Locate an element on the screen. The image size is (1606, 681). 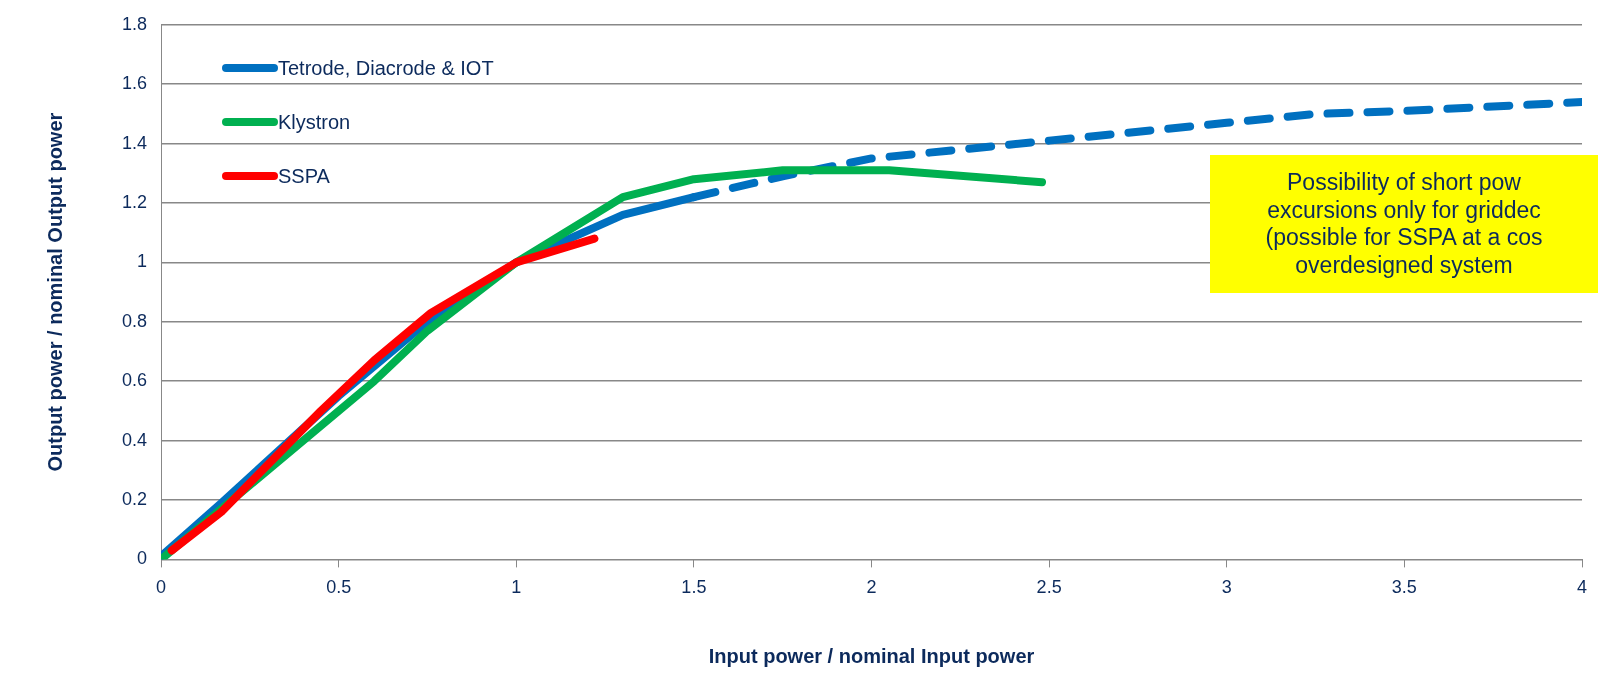
x-tick-label: 3 is located at coordinates (1226, 587).